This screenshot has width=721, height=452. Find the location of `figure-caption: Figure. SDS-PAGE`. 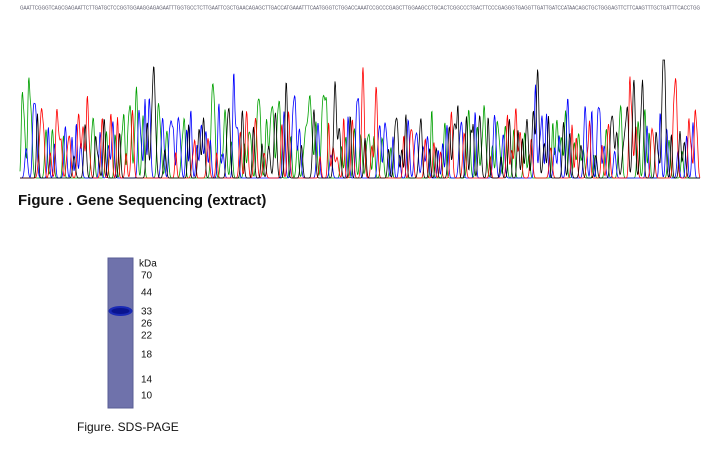

figure-caption: Figure. SDS-PAGE is located at coordinates (128, 427).